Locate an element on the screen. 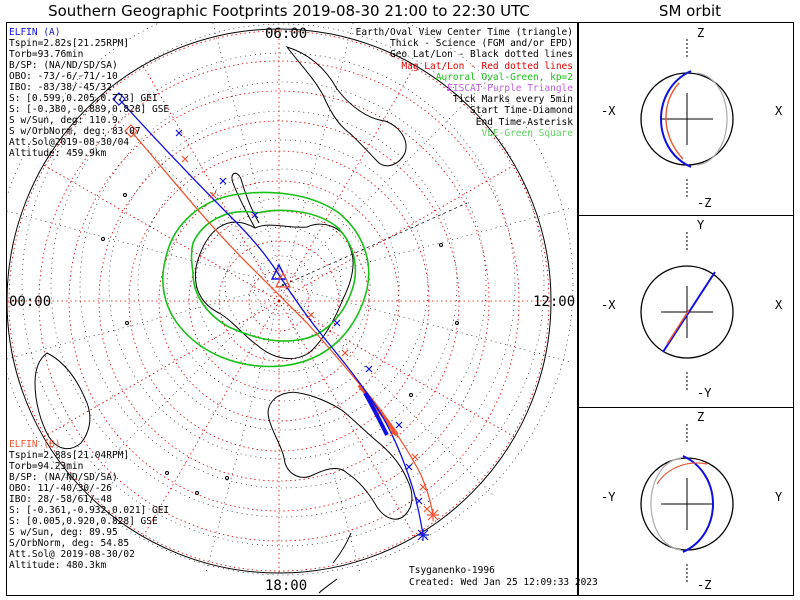  elfin-a-info-line: B/SP: (NA/ND/SD/SA) is located at coordinates (63, 65).